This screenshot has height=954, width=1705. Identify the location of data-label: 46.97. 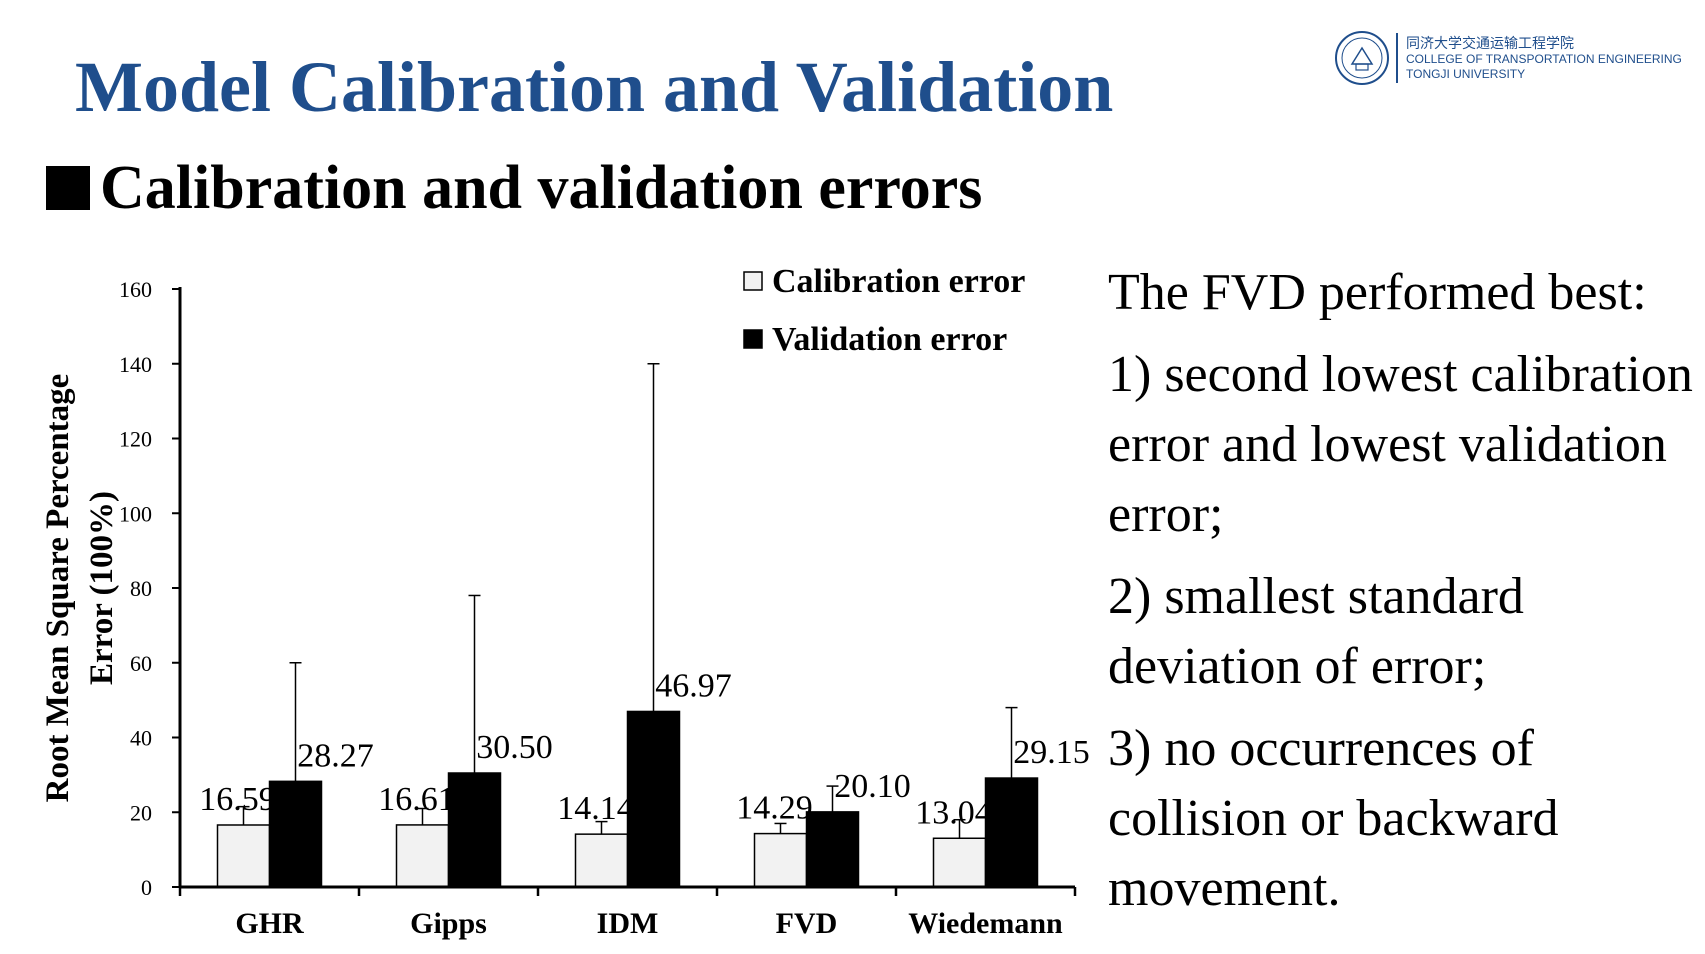
(693, 685).